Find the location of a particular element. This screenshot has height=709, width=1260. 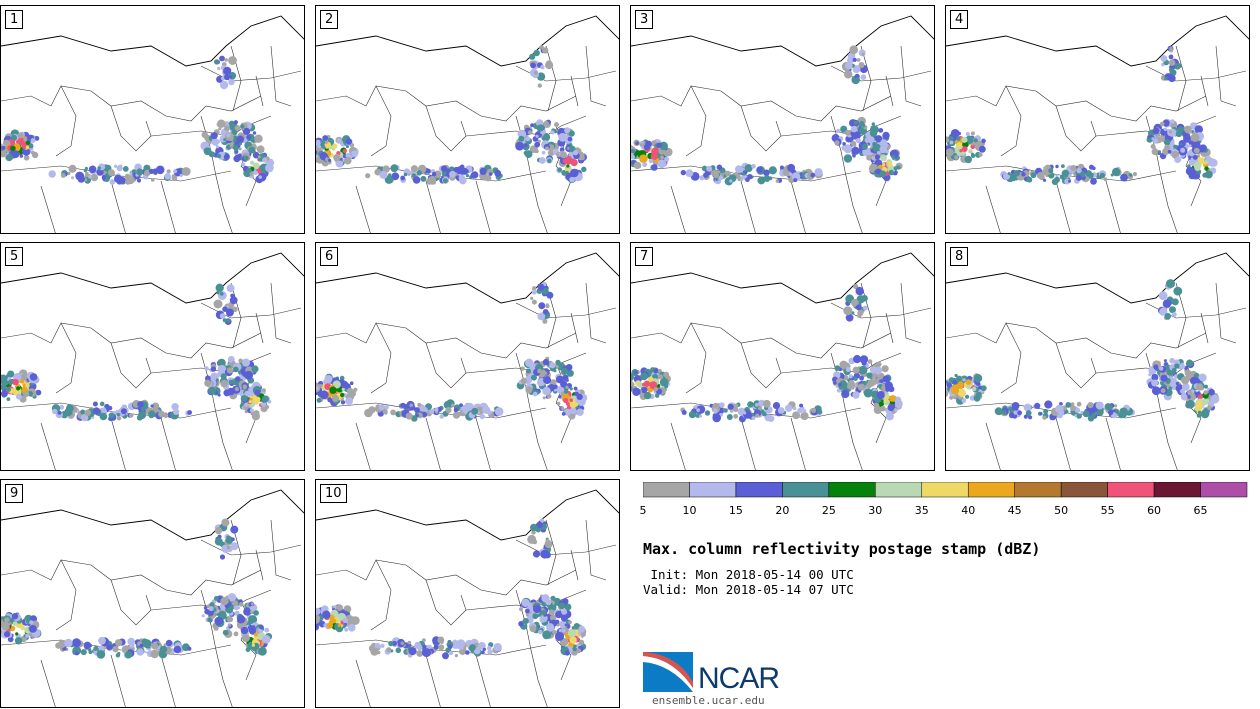

colorbar-tick-label: 30 is located at coordinates (875, 510).